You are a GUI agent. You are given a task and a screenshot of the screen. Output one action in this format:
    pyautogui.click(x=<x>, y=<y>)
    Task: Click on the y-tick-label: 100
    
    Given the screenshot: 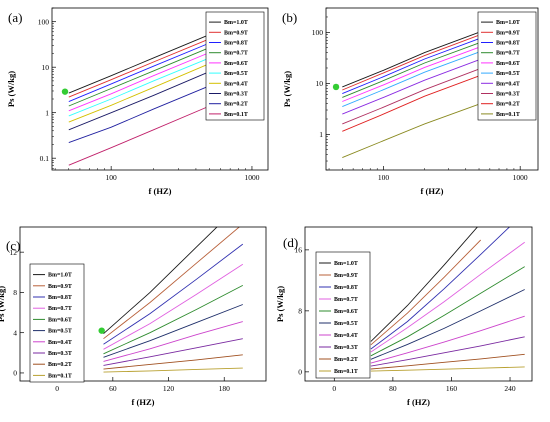 What is the action you would take?
    pyautogui.click(x=44, y=21)
    